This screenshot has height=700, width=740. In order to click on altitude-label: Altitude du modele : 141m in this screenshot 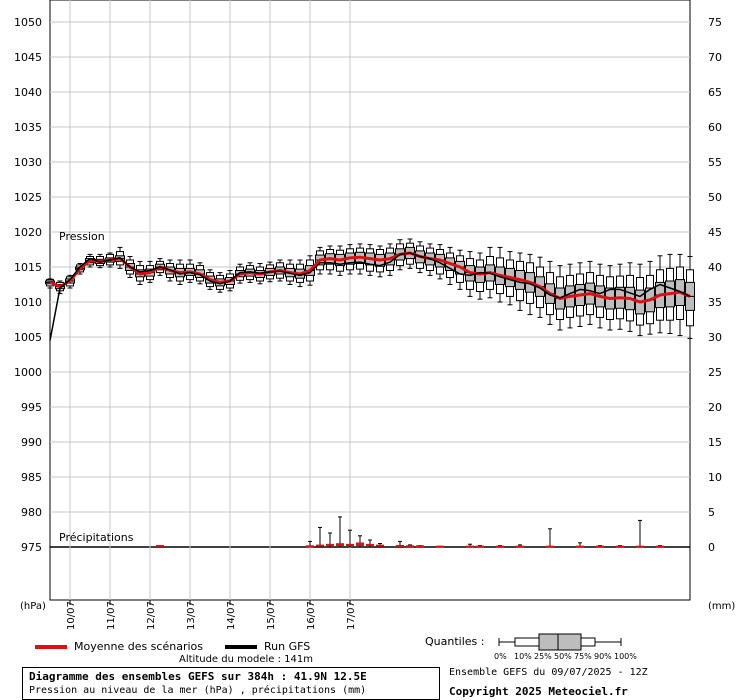, I will do `click(246, 659)`.